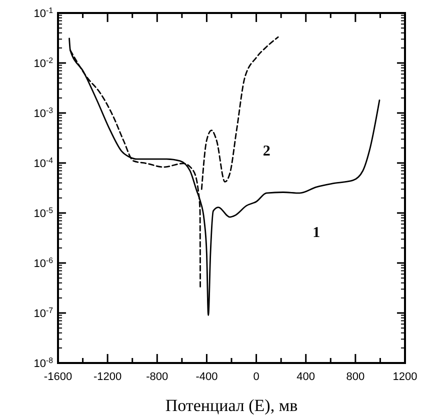 The height and width of the screenshot is (417, 425). I want to click on x-tick-label: -800, so click(157, 377).